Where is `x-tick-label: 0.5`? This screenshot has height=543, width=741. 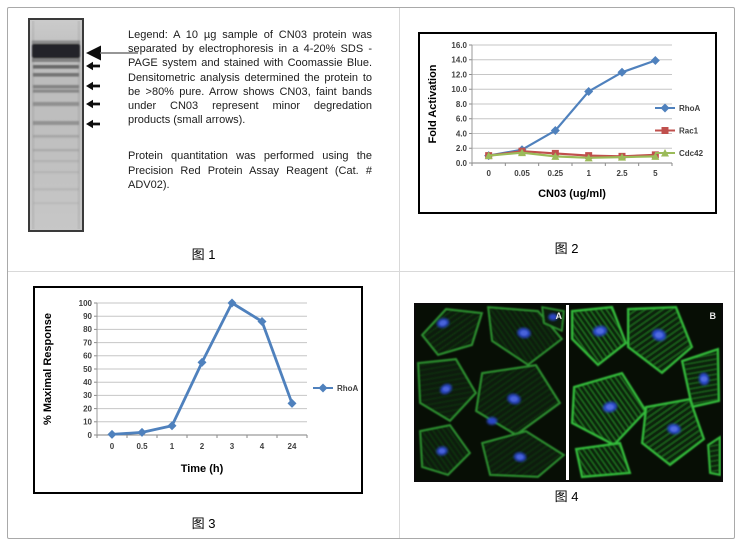
x-tick-label: 0.5 is located at coordinates (142, 446).